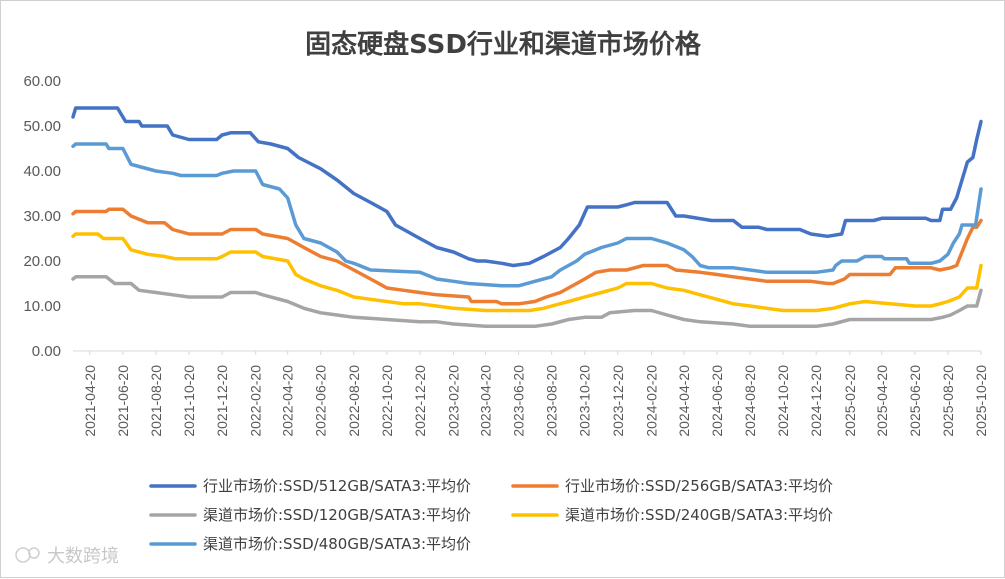 Image resolution: width=1005 pixels, height=579 pixels. What do you see at coordinates (42, 261) in the screenshot?
I see `y-tick-label: 20.00` at bounding box center [42, 261].